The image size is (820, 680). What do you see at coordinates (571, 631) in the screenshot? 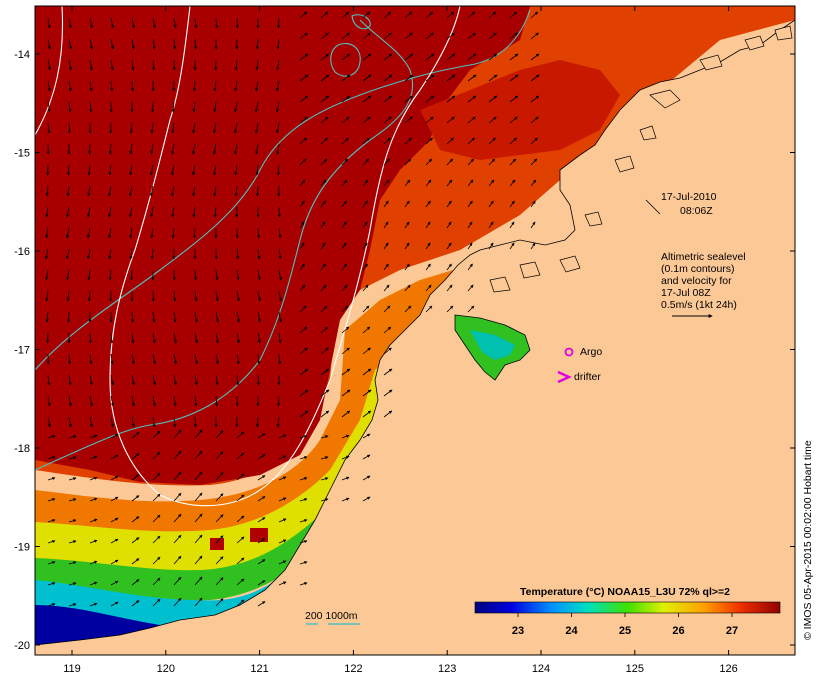
I see `colorbar-tick-label: 24` at bounding box center [571, 631].